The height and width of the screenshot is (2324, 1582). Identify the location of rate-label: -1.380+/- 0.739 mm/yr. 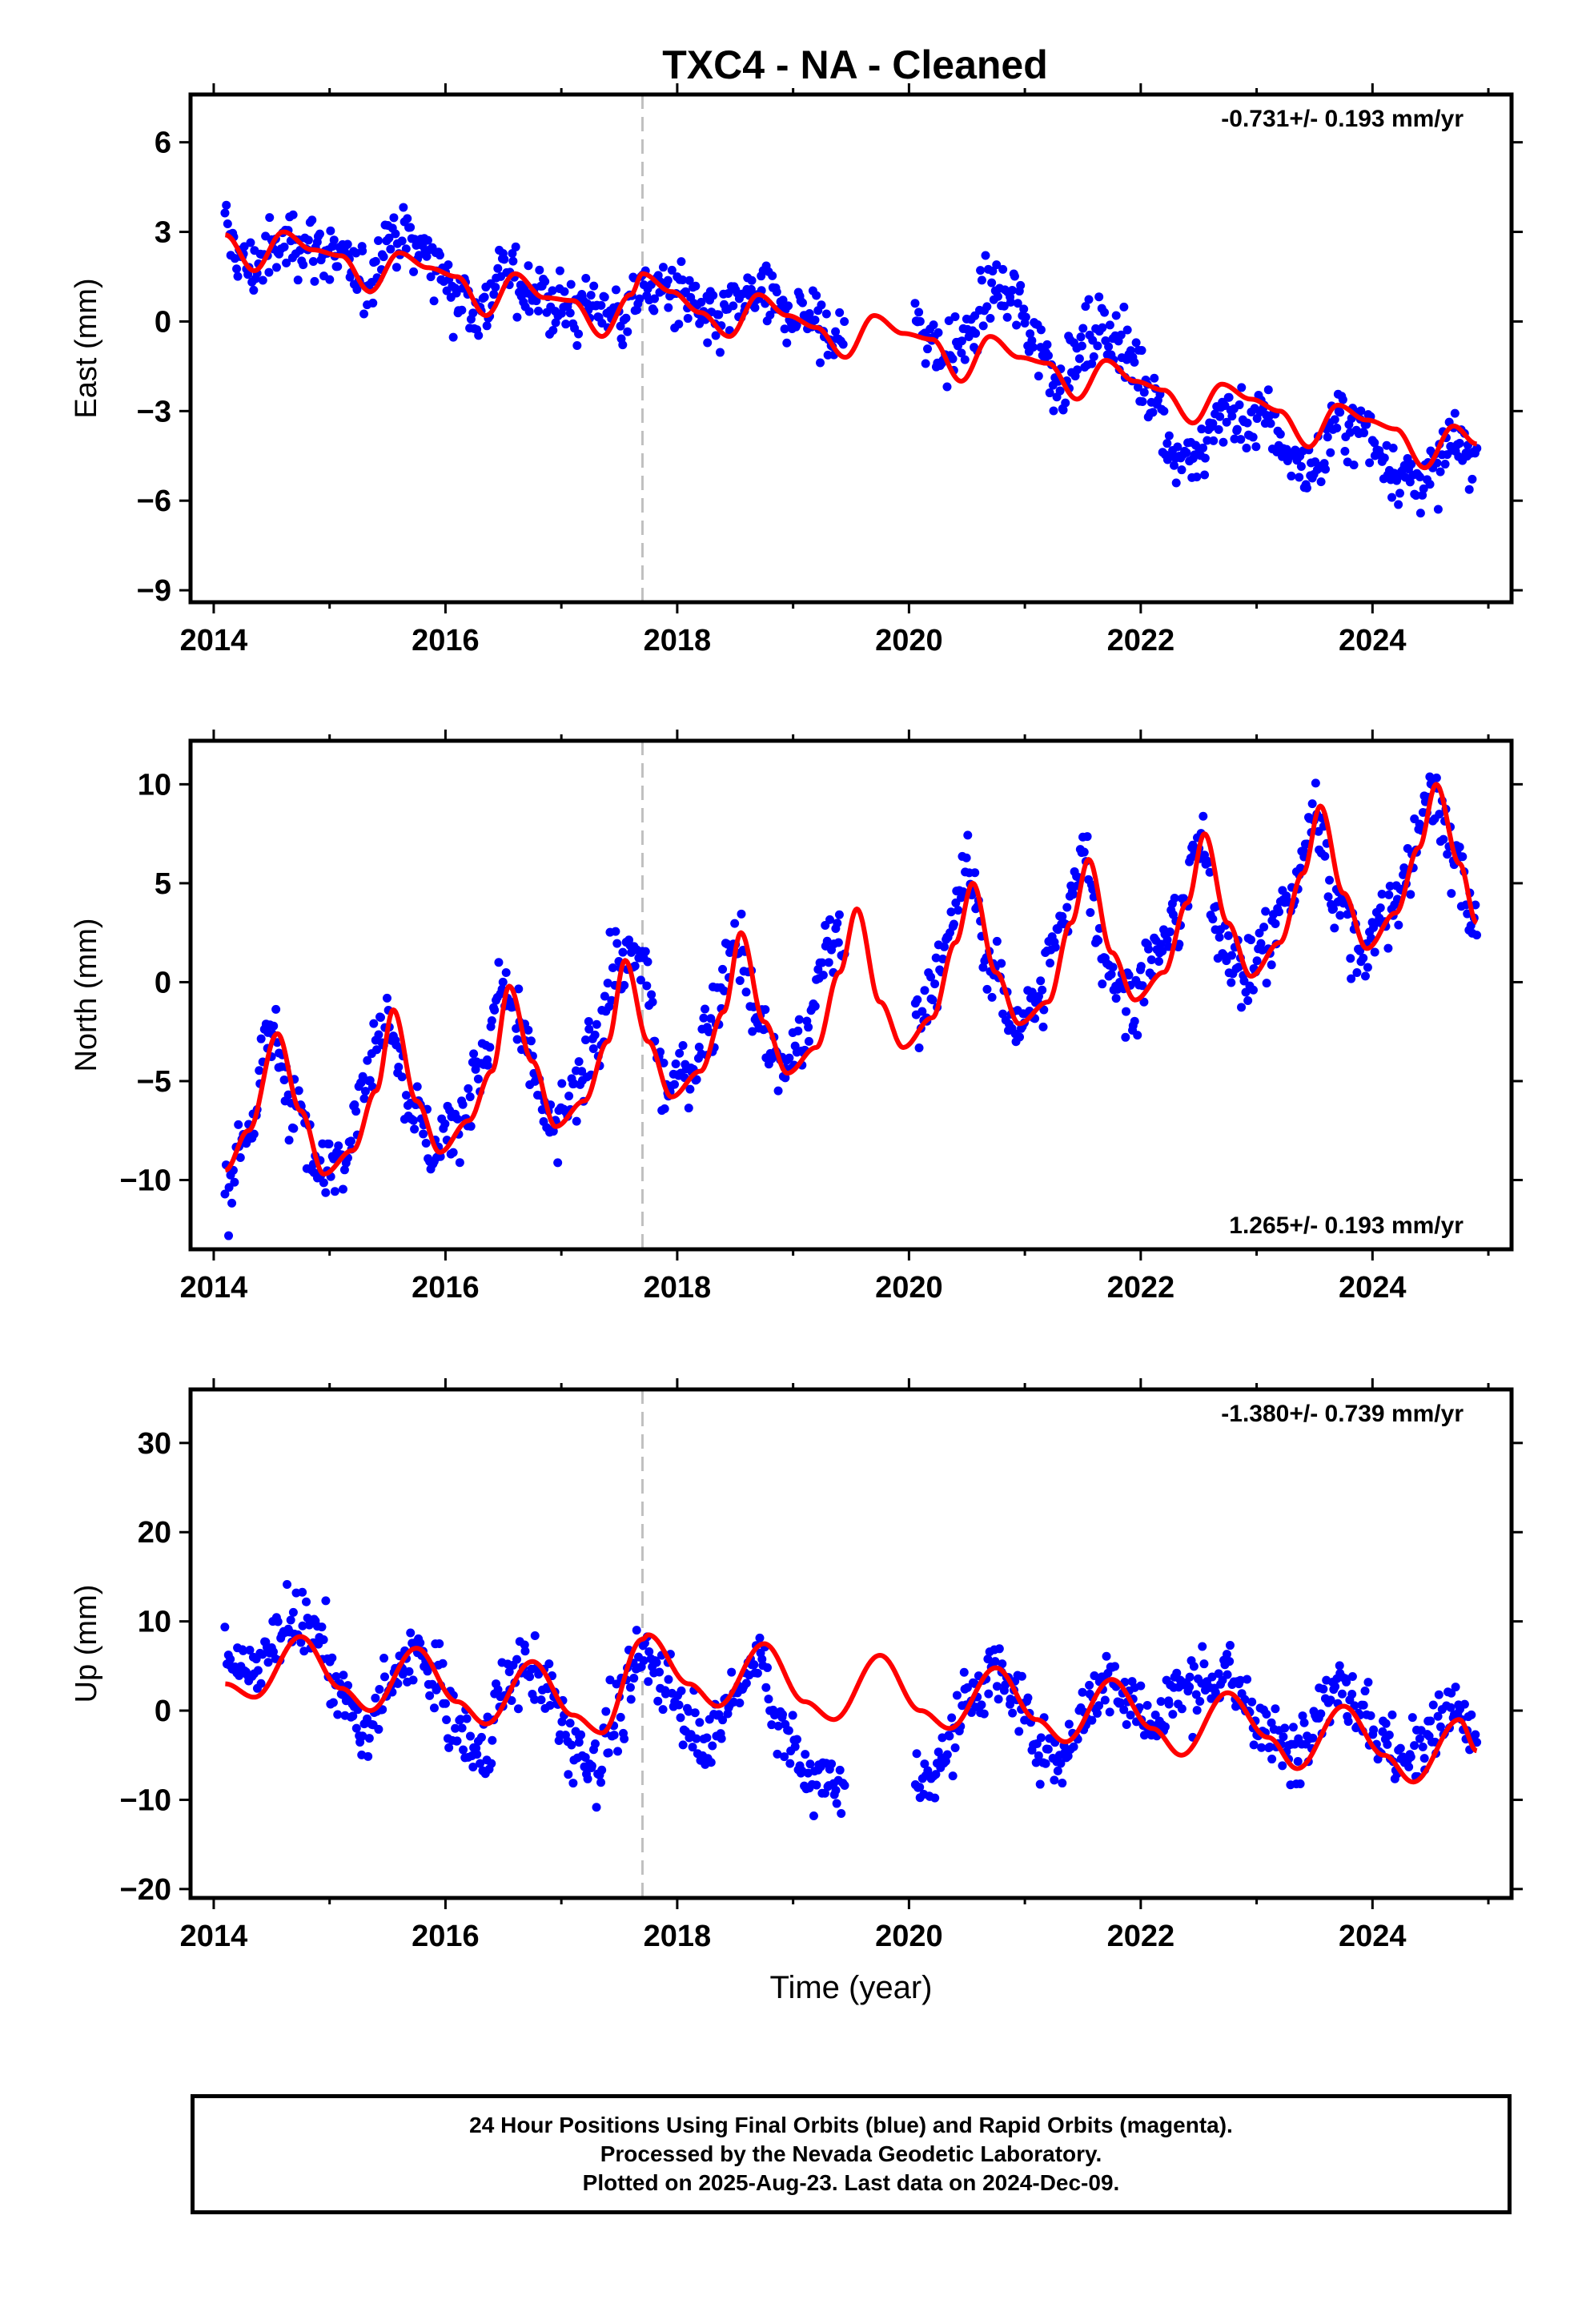
(1342, 1414).